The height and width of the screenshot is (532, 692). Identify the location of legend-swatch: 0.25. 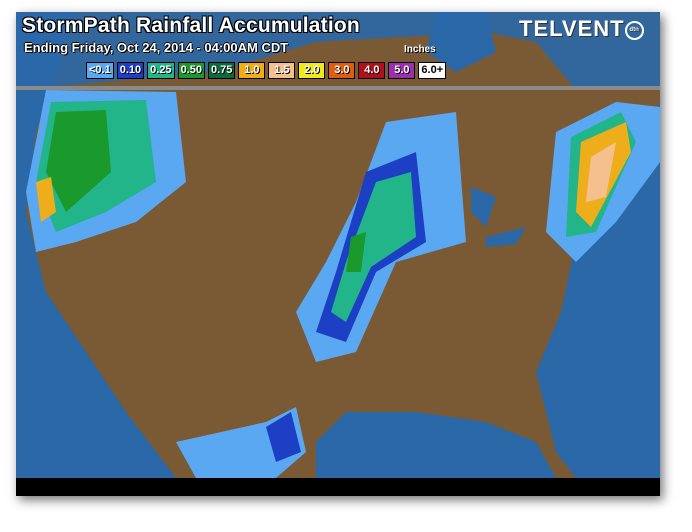
(161, 70).